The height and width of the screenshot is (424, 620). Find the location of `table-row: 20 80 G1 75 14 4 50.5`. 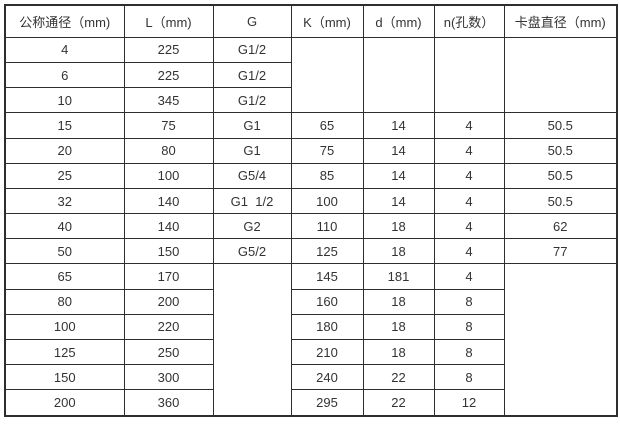

table-row: 20 80 G1 75 14 4 50.5 is located at coordinates (311, 150).